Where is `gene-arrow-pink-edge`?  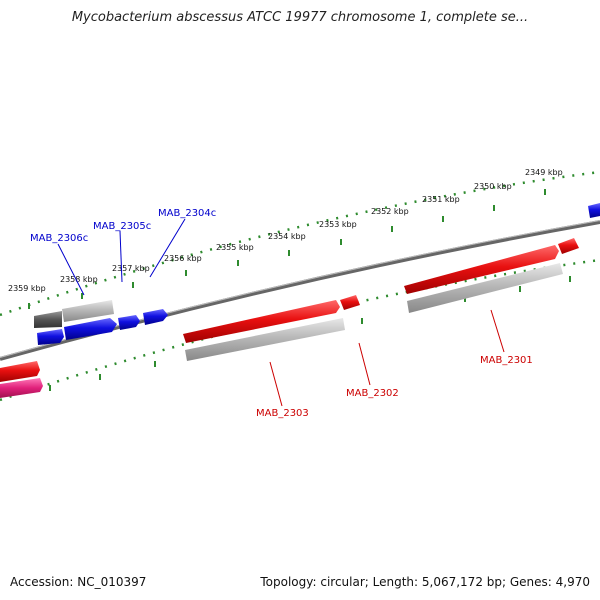
gene-arrow-pink-edge is located at coordinates (21, 388).